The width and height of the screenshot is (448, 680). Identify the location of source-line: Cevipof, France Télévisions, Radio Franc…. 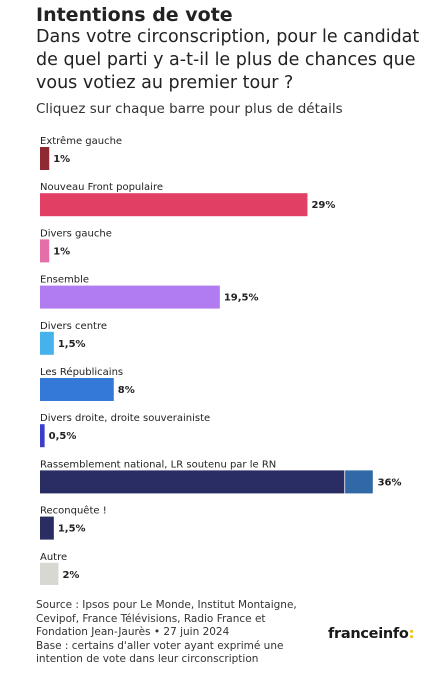
(151, 618).